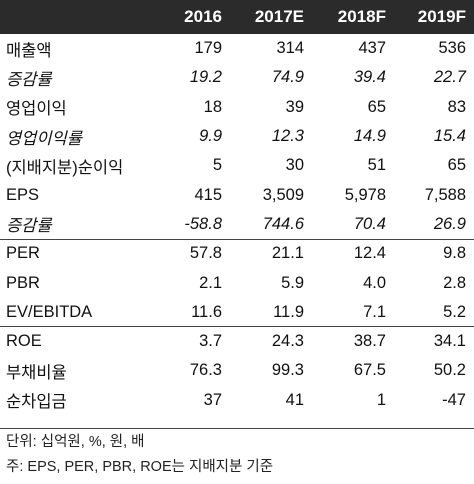 The height and width of the screenshot is (484, 474). What do you see at coordinates (206, 311) in the screenshot?
I see `table-cell: 11.6` at bounding box center [206, 311].